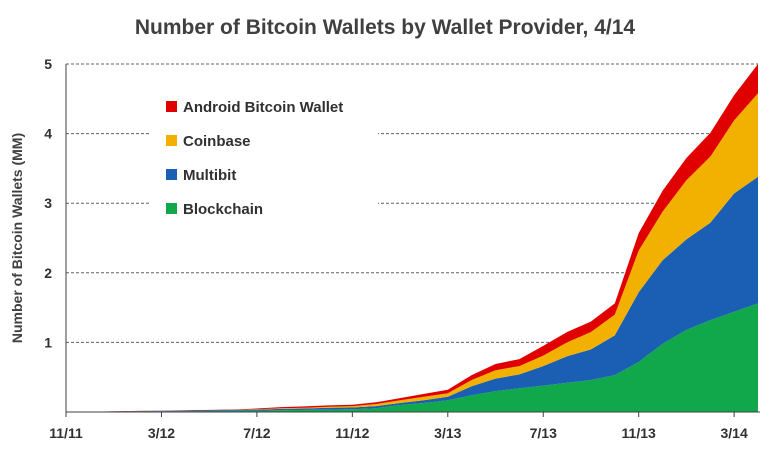 This screenshot has height=451, width=770. What do you see at coordinates (48, 134) in the screenshot?
I see `y-tick-label-4: 4` at bounding box center [48, 134].